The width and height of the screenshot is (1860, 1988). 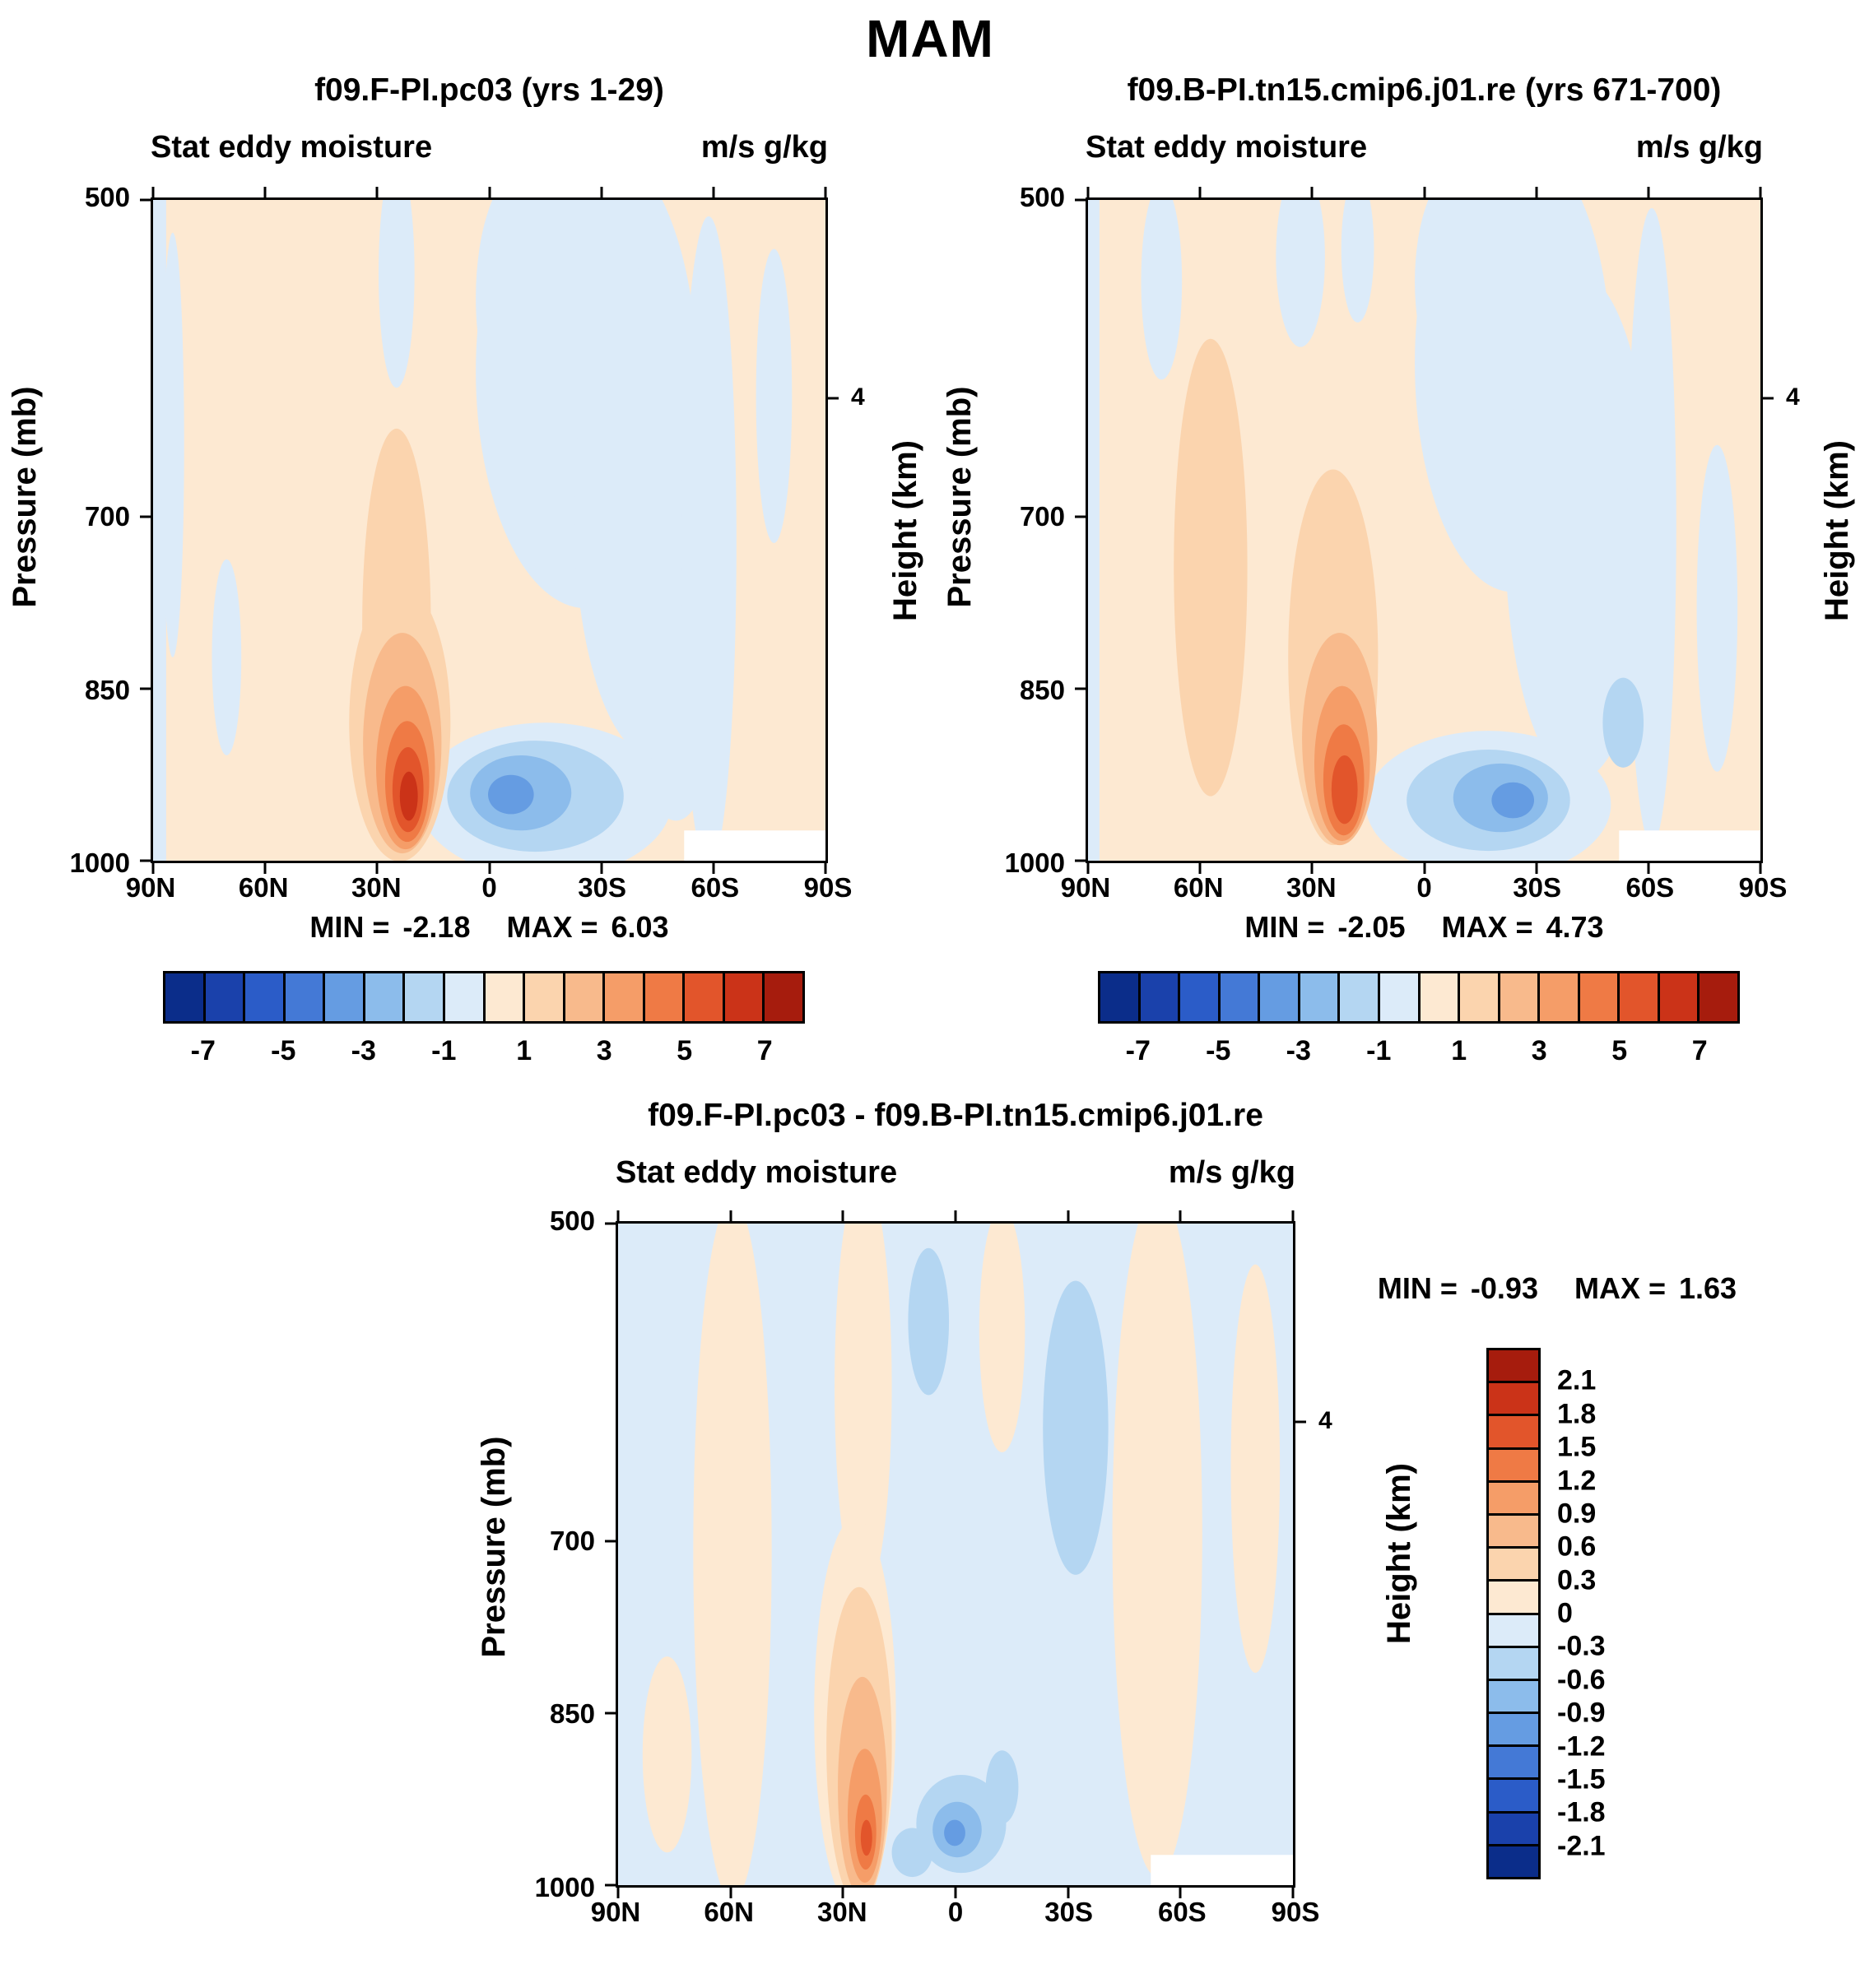 I want to click on panel1-ytick-700: 700, so click(x=1042, y=516).